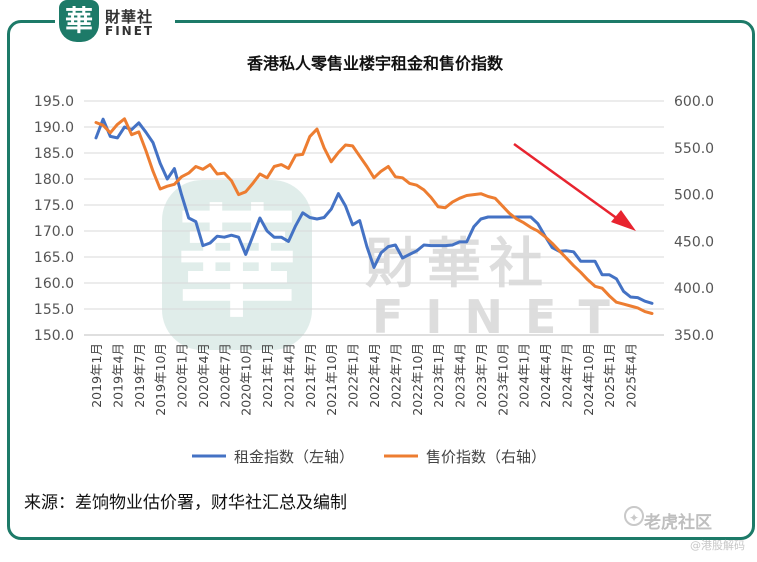 Image resolution: width=757 pixels, height=562 pixels. Describe the element at coordinates (438, 375) in the screenshot. I see `x-tick-label: 2023年1月` at that location.